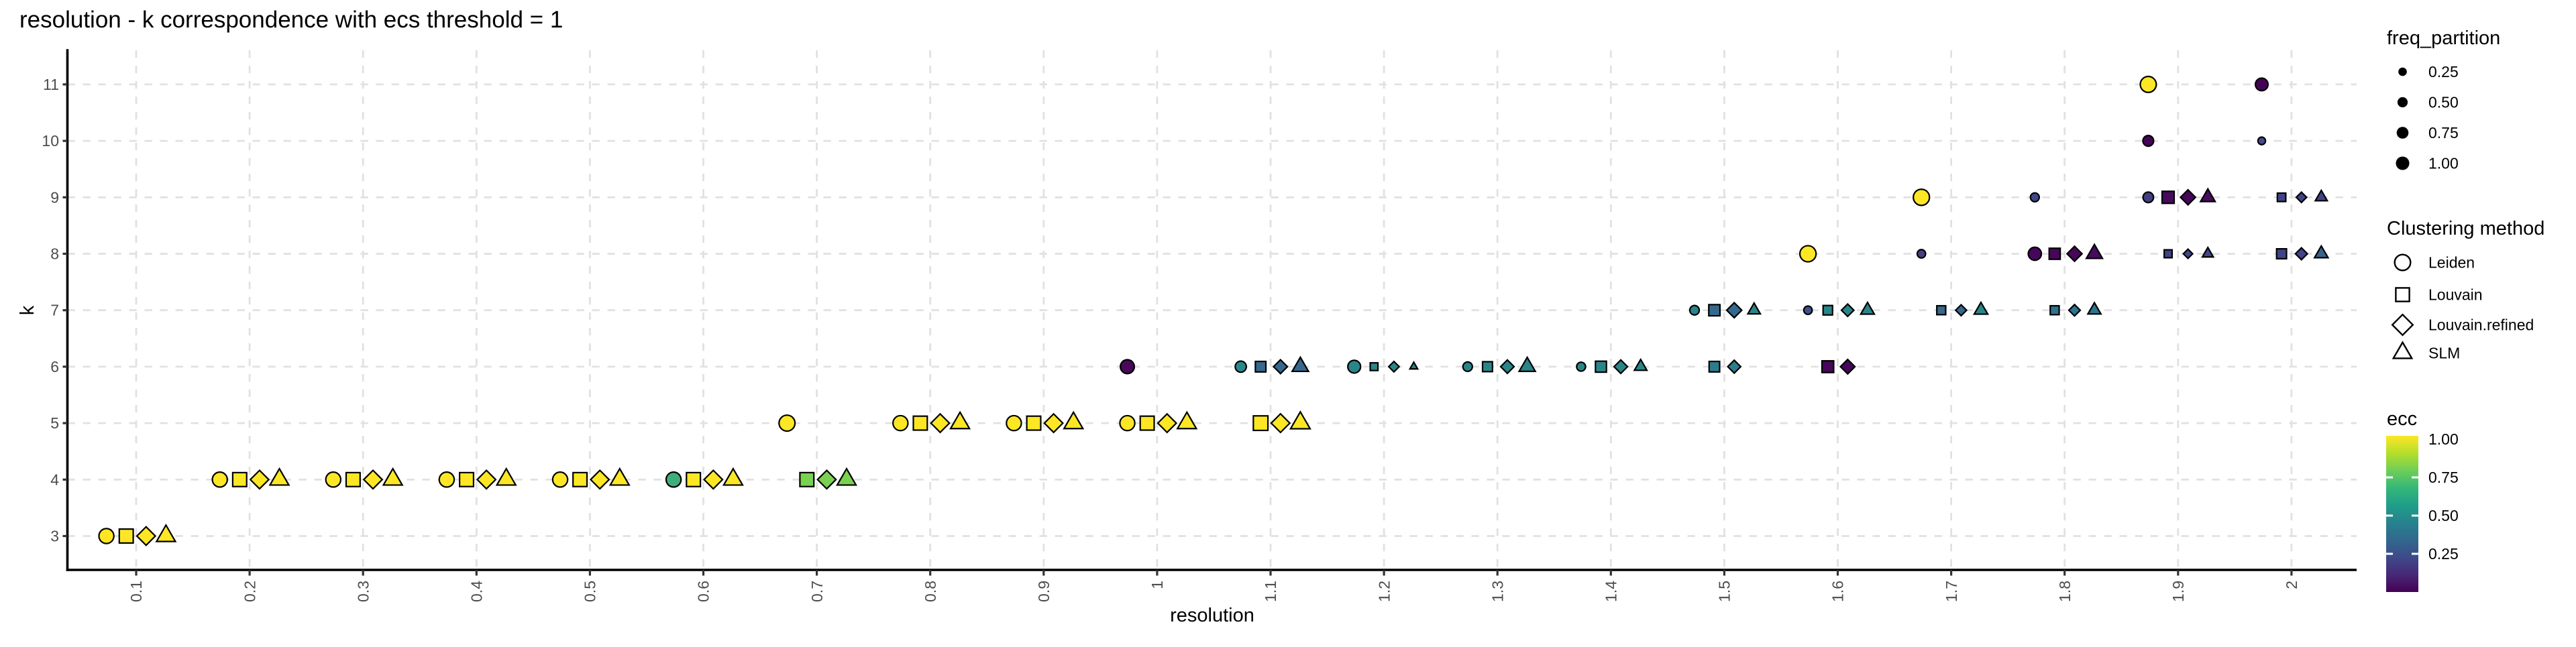 The height and width of the screenshot is (647, 2576). What do you see at coordinates (1212, 615) in the screenshot?
I see `svg-text: resolution` at bounding box center [1212, 615].